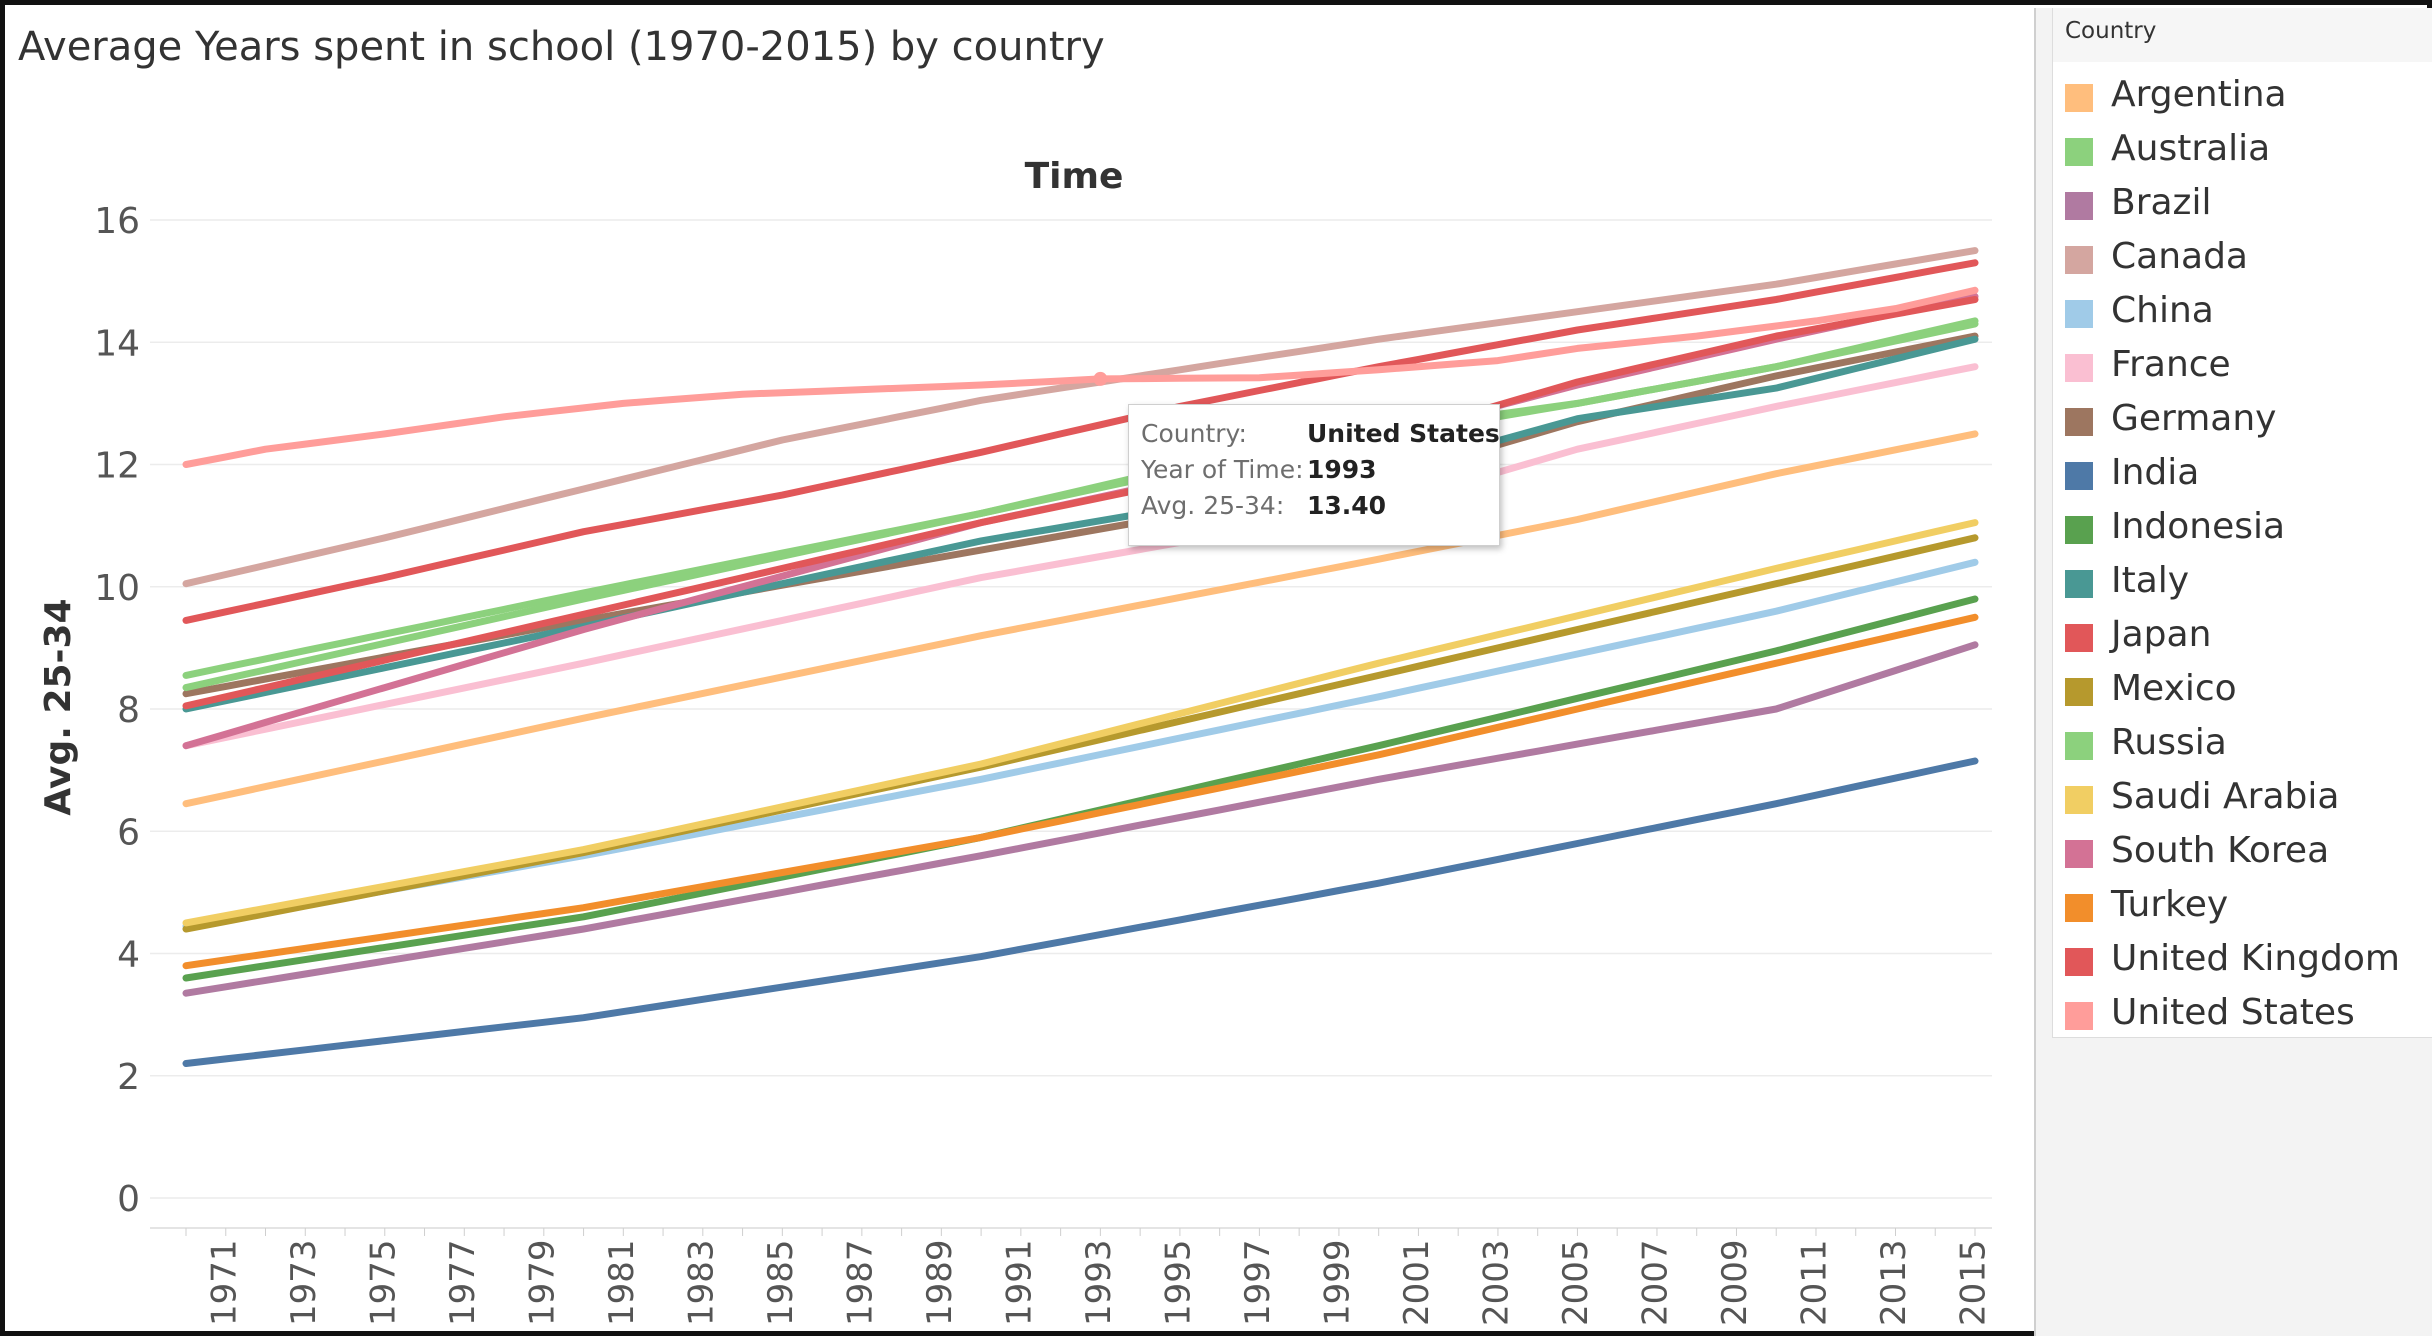  I want to click on legend-label: Turkey, so click(2170, 904).